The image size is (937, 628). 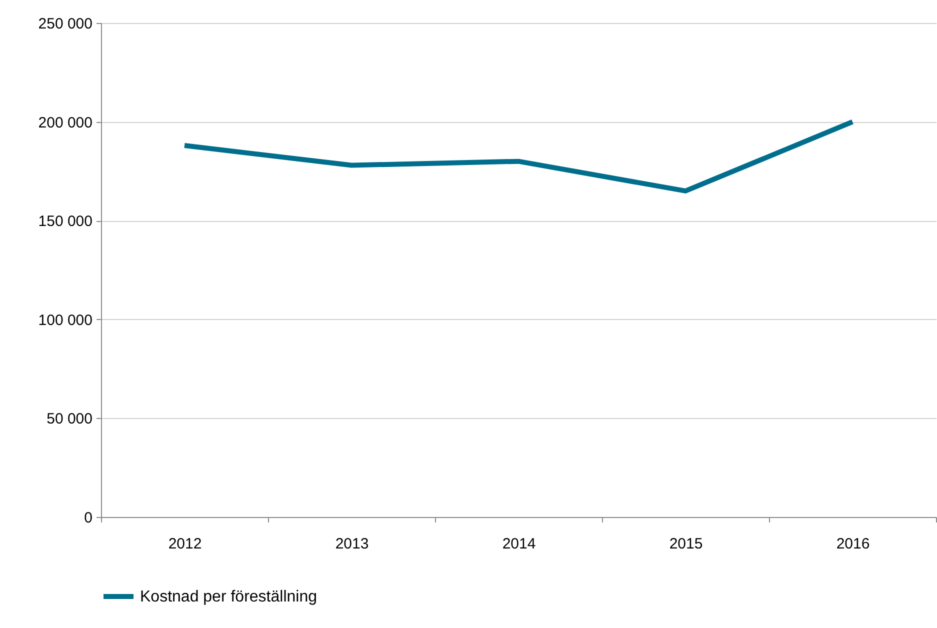 I want to click on x-tick-label: 2016, so click(x=853, y=544).